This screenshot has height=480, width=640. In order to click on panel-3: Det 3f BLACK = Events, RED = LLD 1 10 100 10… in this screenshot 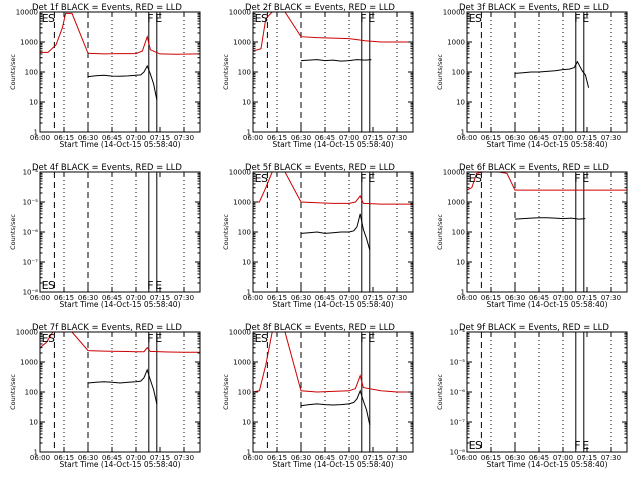, I will do `click(532, 76)`.